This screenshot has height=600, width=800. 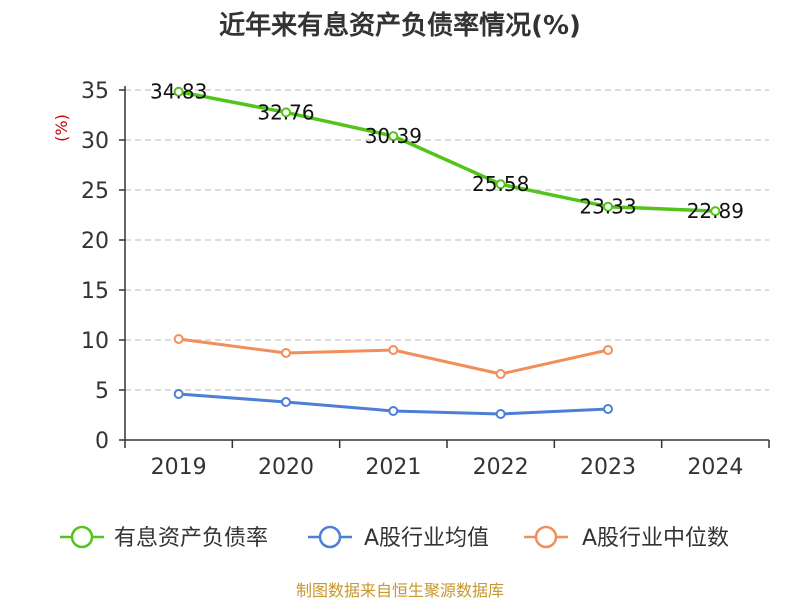 I want to click on legend-label: 有息资产负债率, so click(x=191, y=538).